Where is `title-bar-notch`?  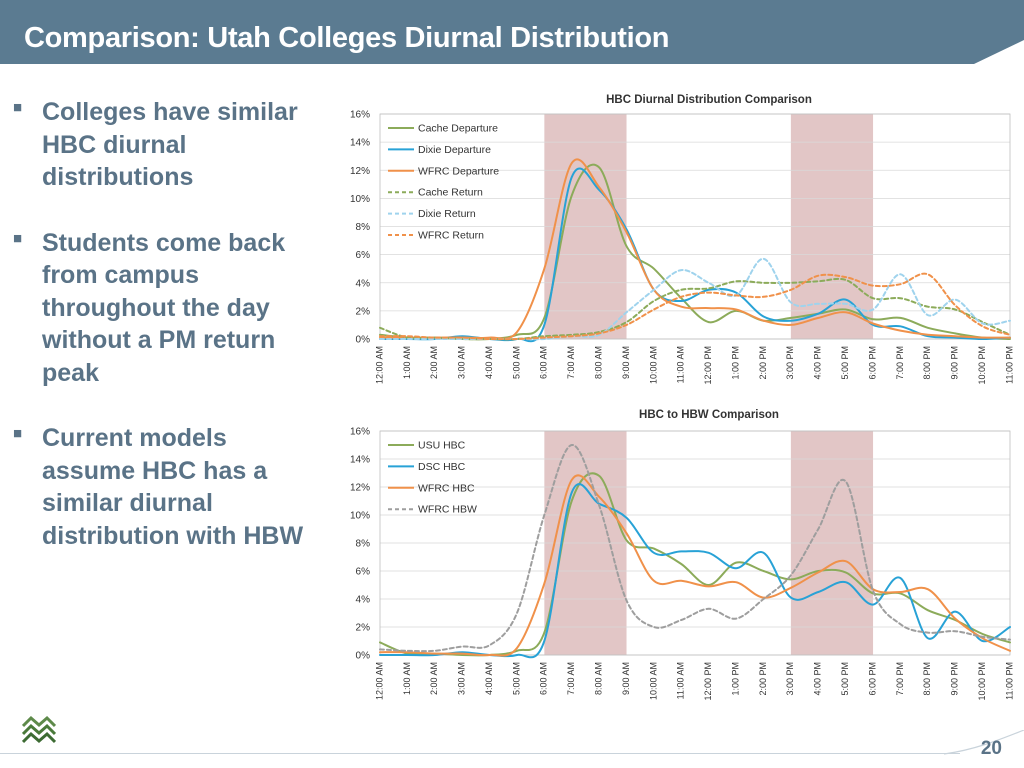
title-bar-notch is located at coordinates (999, 52).